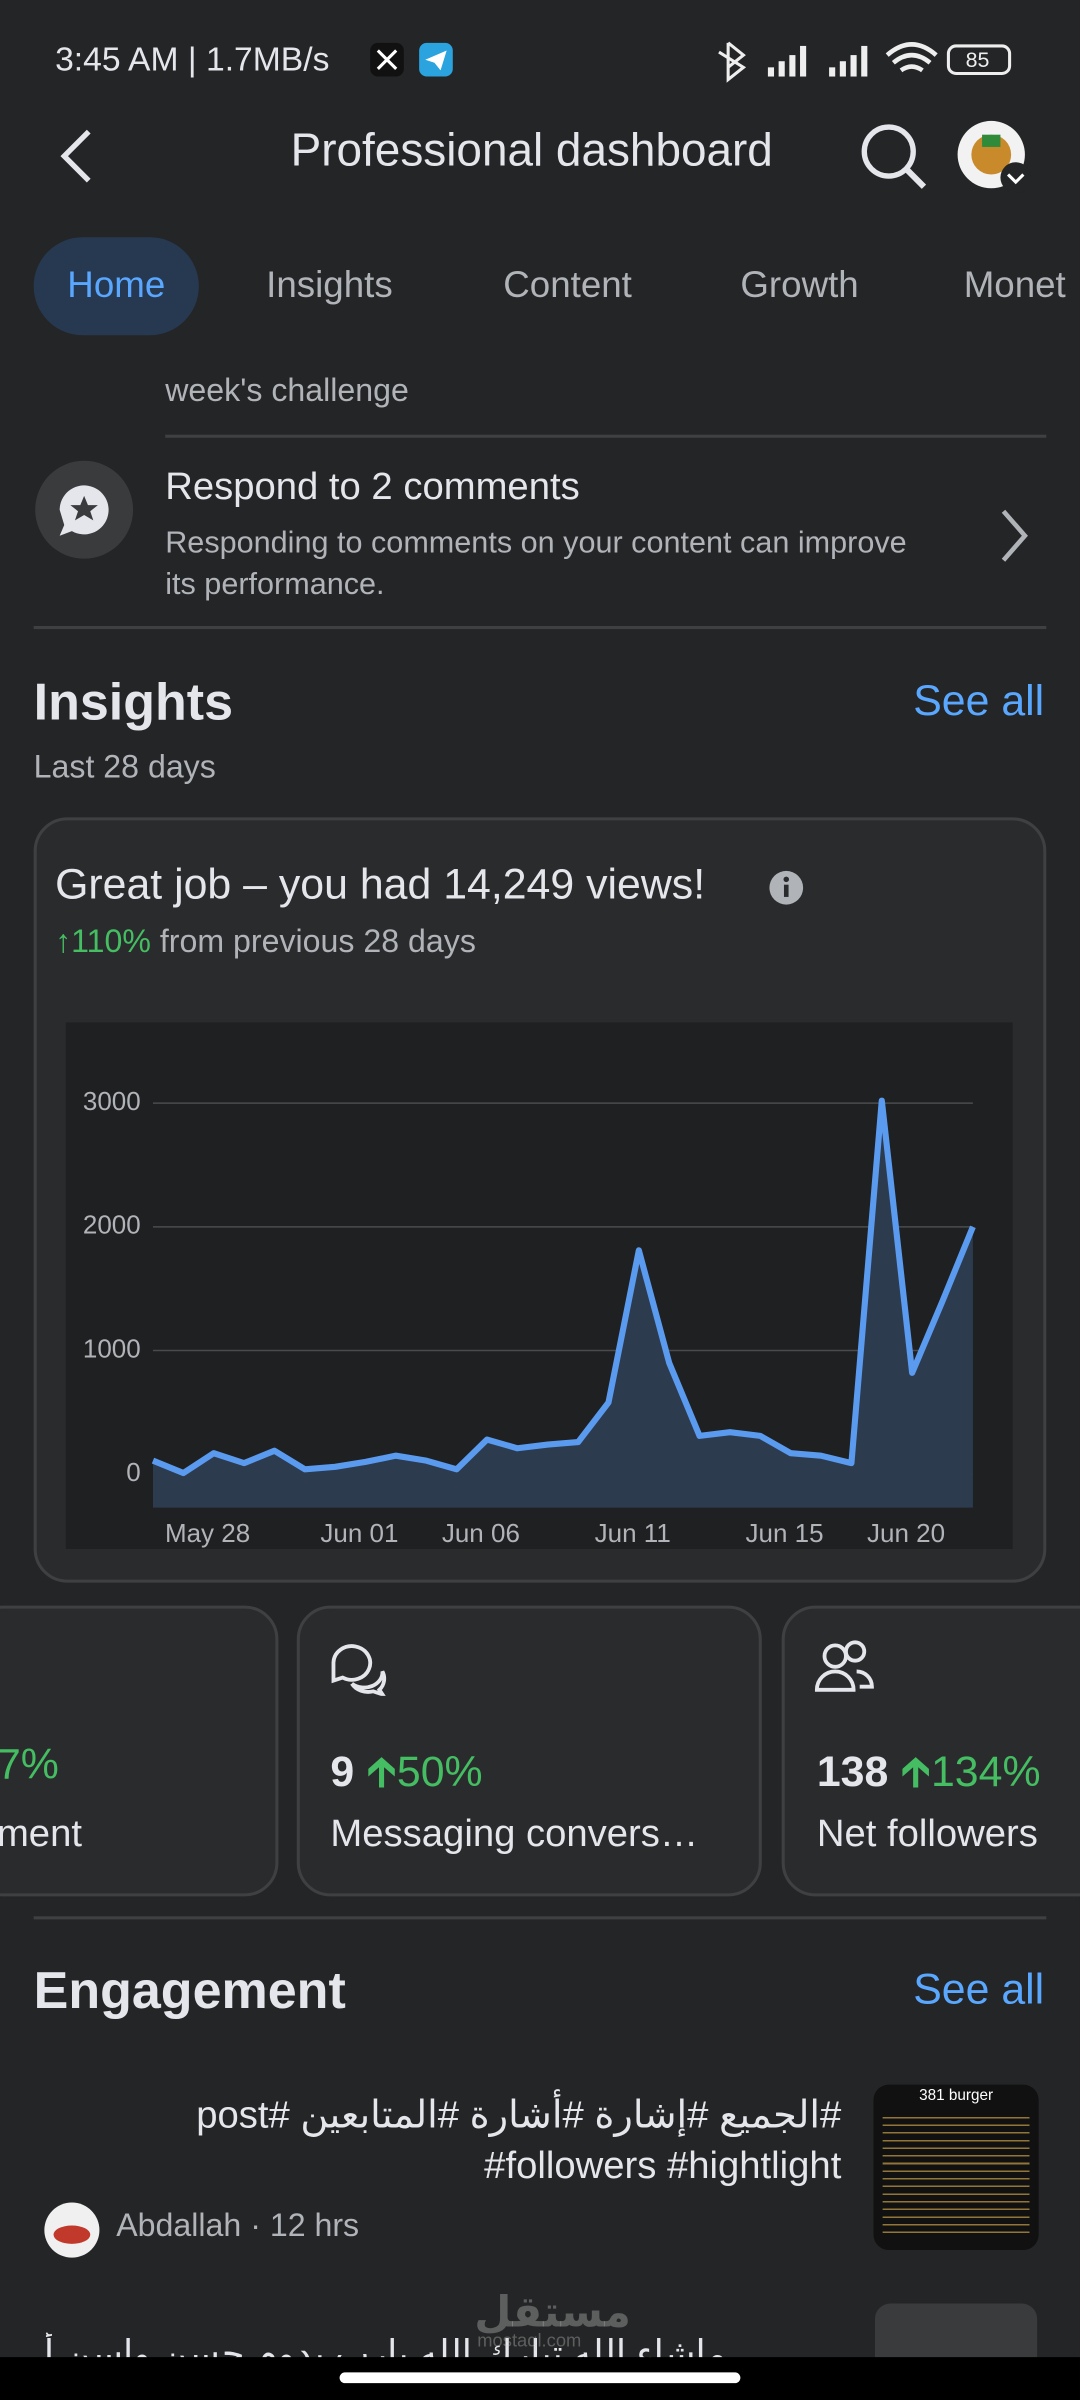 Image resolution: width=1080 pixels, height=2400 pixels. I want to click on section-title: Insights, so click(133, 702).